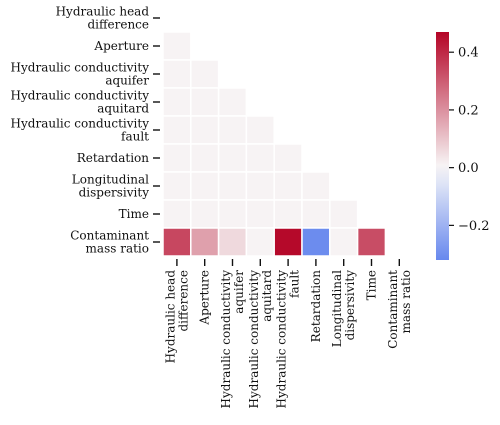 The image size is (500, 425). Describe the element at coordinates (371, 242) in the screenshot. I see `heatmap-cell-r8-c7` at that location.